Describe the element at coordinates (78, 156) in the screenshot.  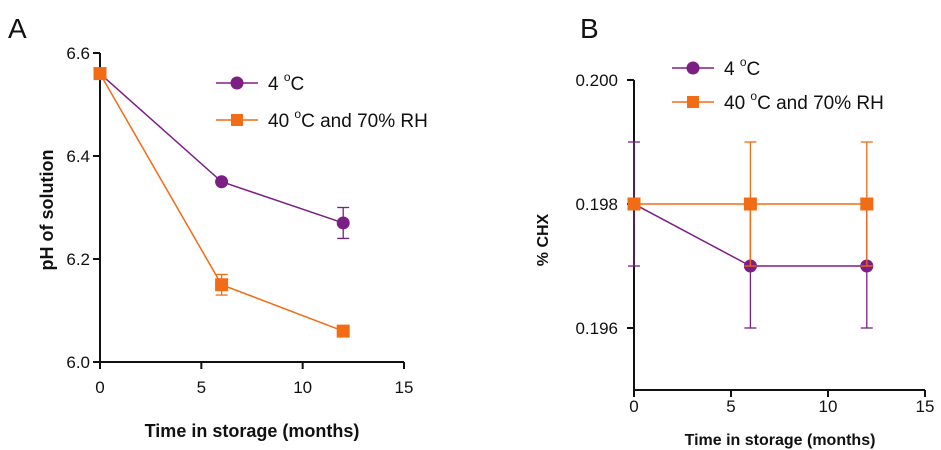
I see `y-tick-label: 6.4` at that location.